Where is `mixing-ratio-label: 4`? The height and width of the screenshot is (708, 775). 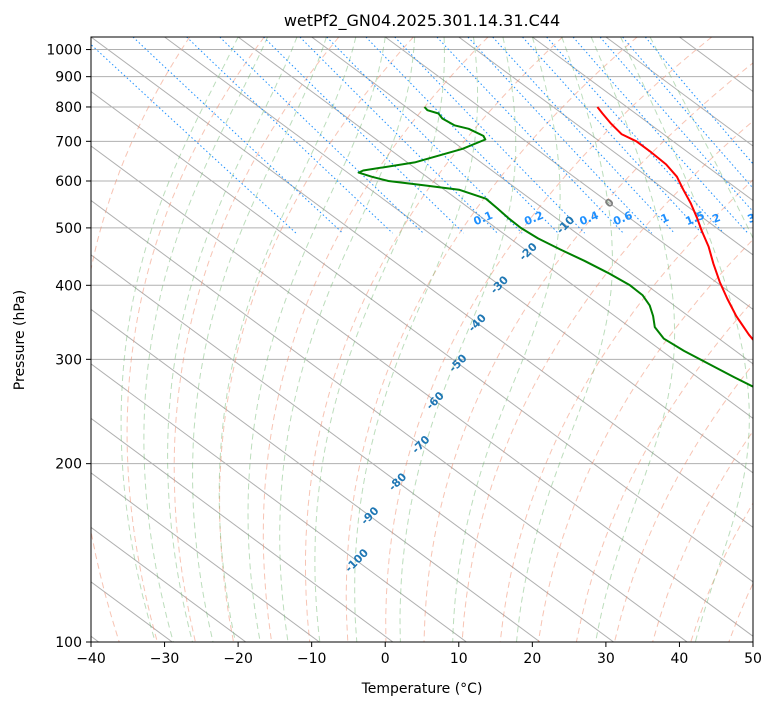
mixing-ratio-label: 4 is located at coordinates (773, 218).